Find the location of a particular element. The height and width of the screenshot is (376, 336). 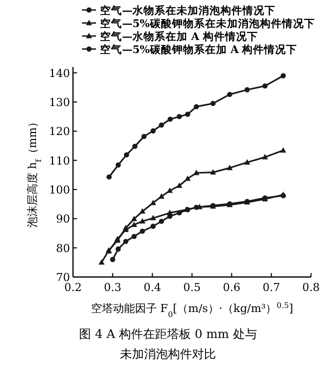

x-tick-label: 0.5 is located at coordinates (192, 287).